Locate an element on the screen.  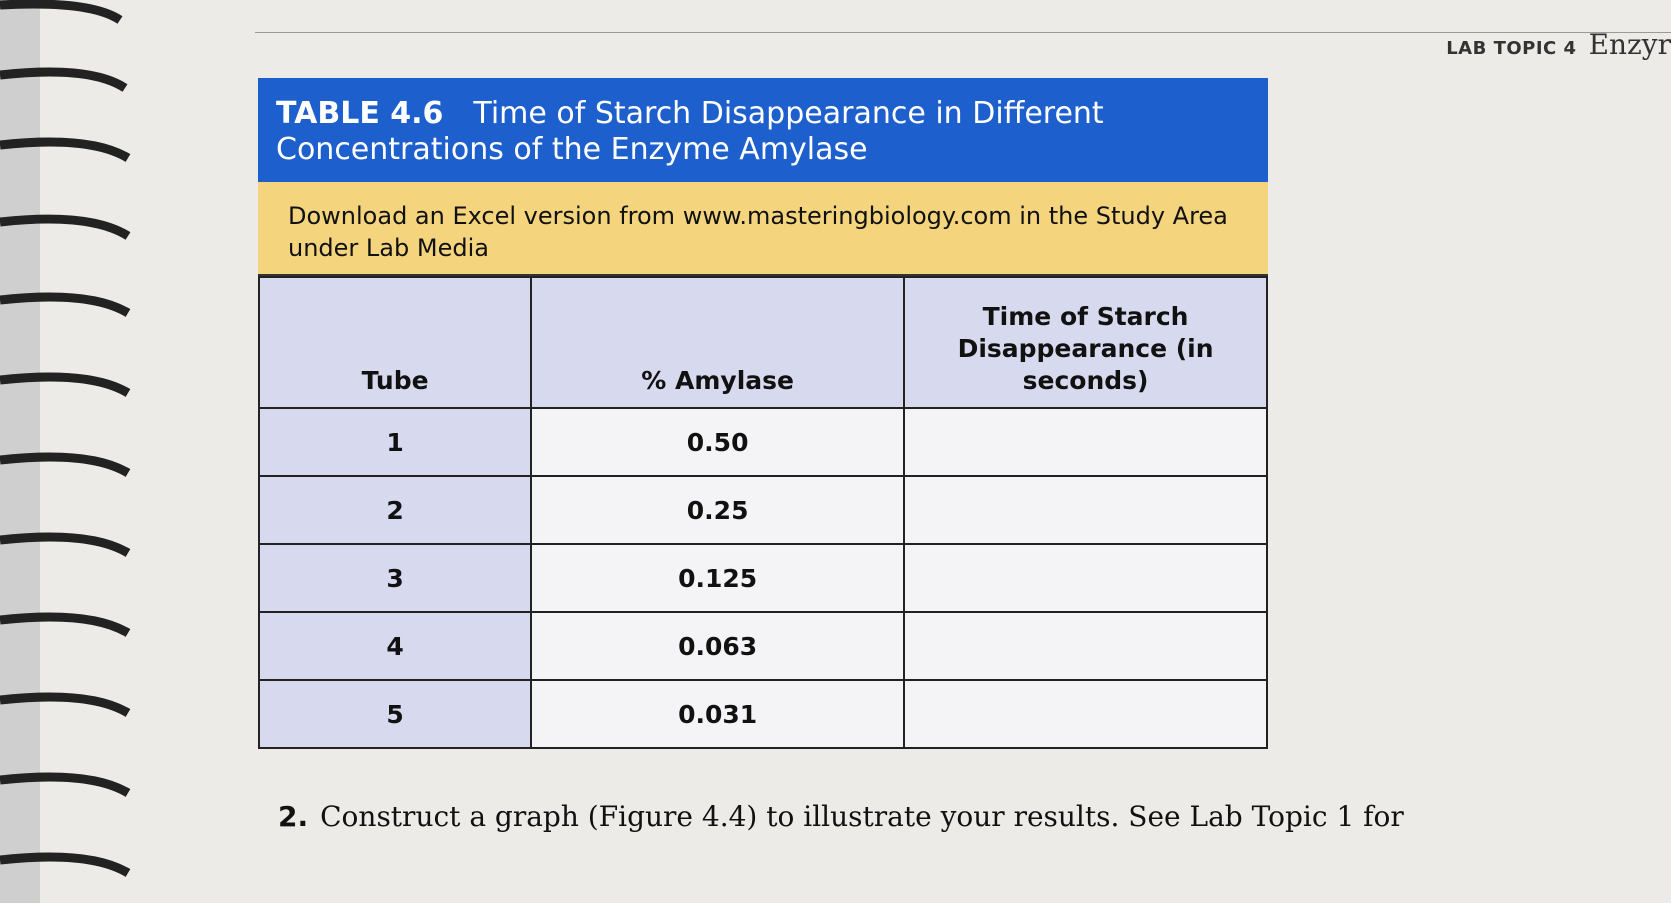
step-number: 2. is located at coordinates (293, 816).